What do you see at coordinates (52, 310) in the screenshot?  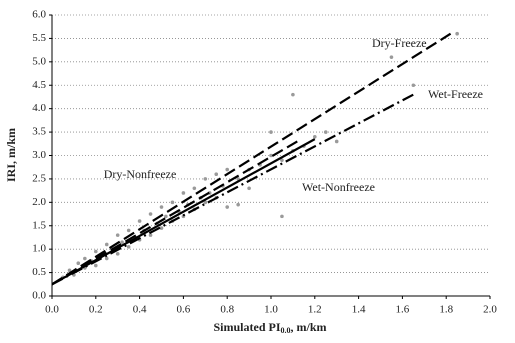 I see `x-tick-label: 0.0` at bounding box center [52, 310].